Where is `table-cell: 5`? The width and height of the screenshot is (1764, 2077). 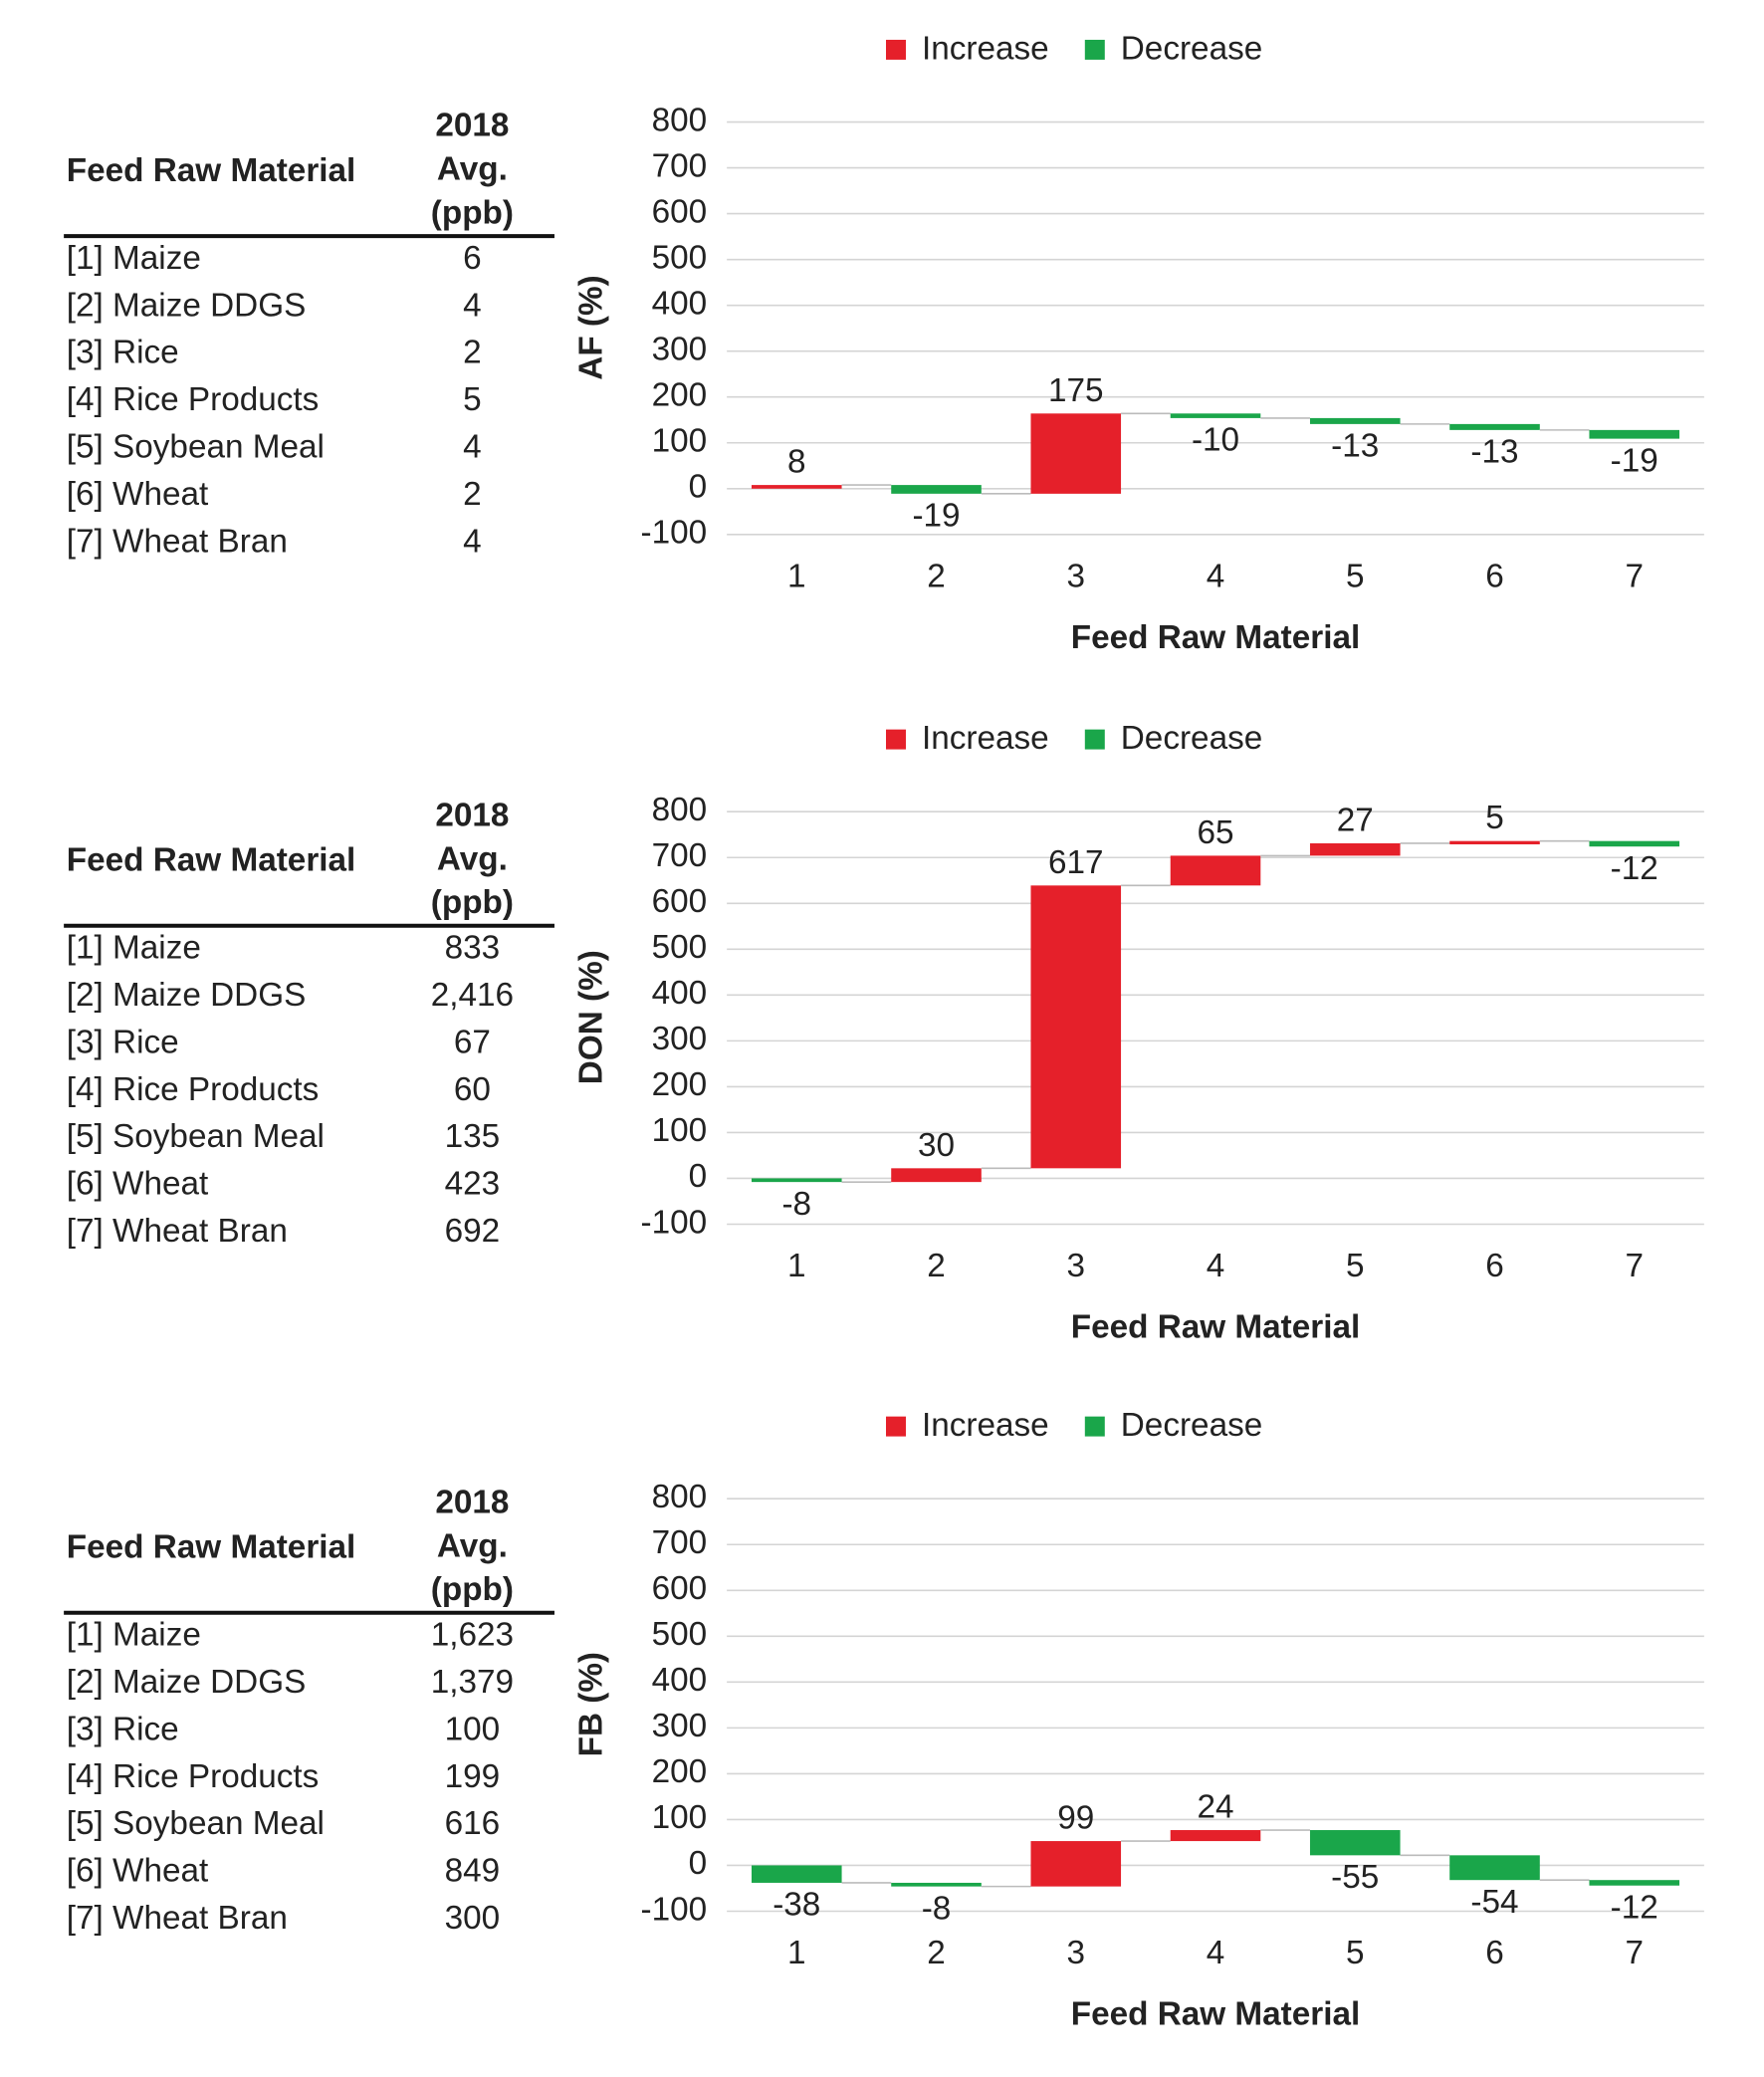
table-cell: 5 is located at coordinates (472, 399).